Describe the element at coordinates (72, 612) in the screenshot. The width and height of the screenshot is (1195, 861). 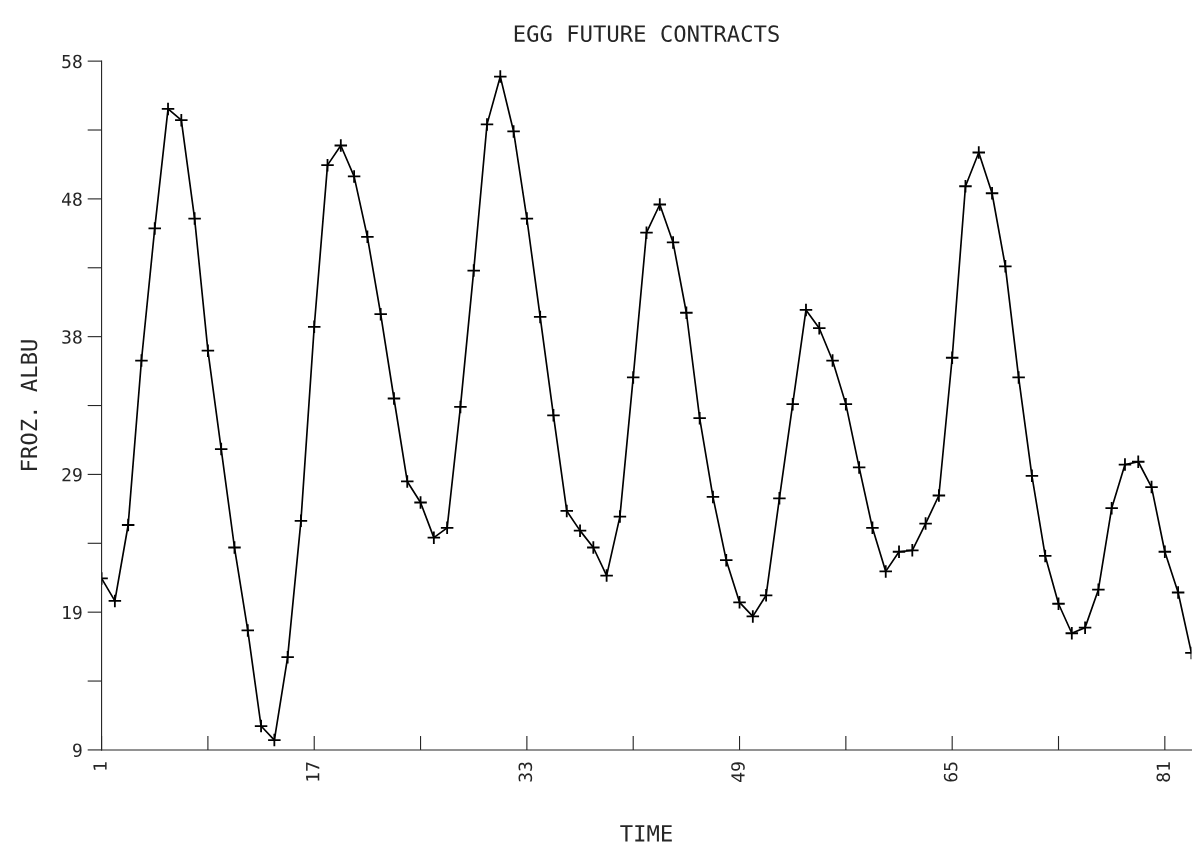
I see `y-tick-label: 19` at that location.